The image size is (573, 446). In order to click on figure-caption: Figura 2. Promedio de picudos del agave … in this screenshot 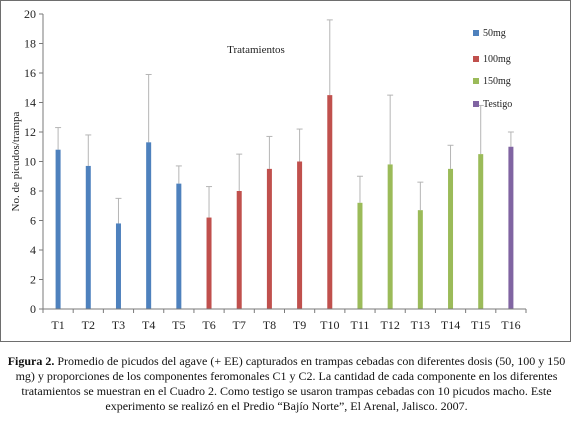, I will do `click(286, 384)`.